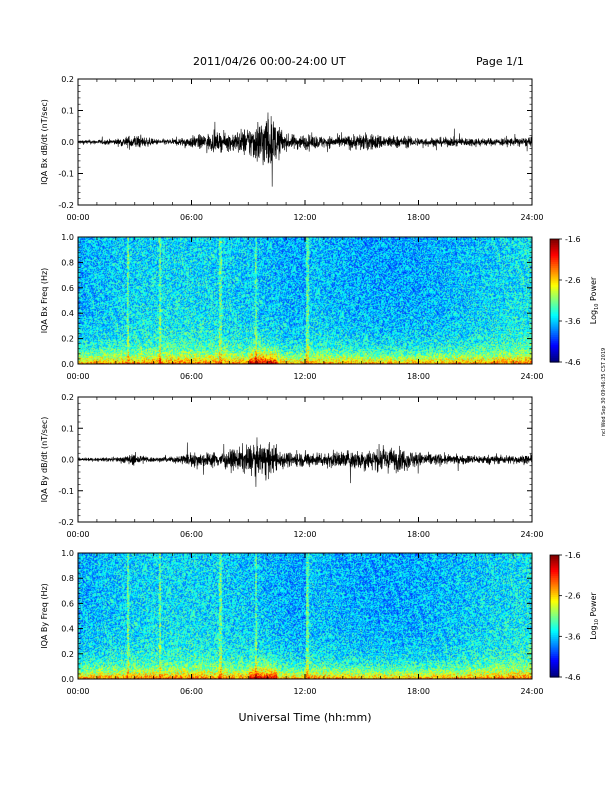  I want to click on y-tick-label: 0.8, so click(67, 578).